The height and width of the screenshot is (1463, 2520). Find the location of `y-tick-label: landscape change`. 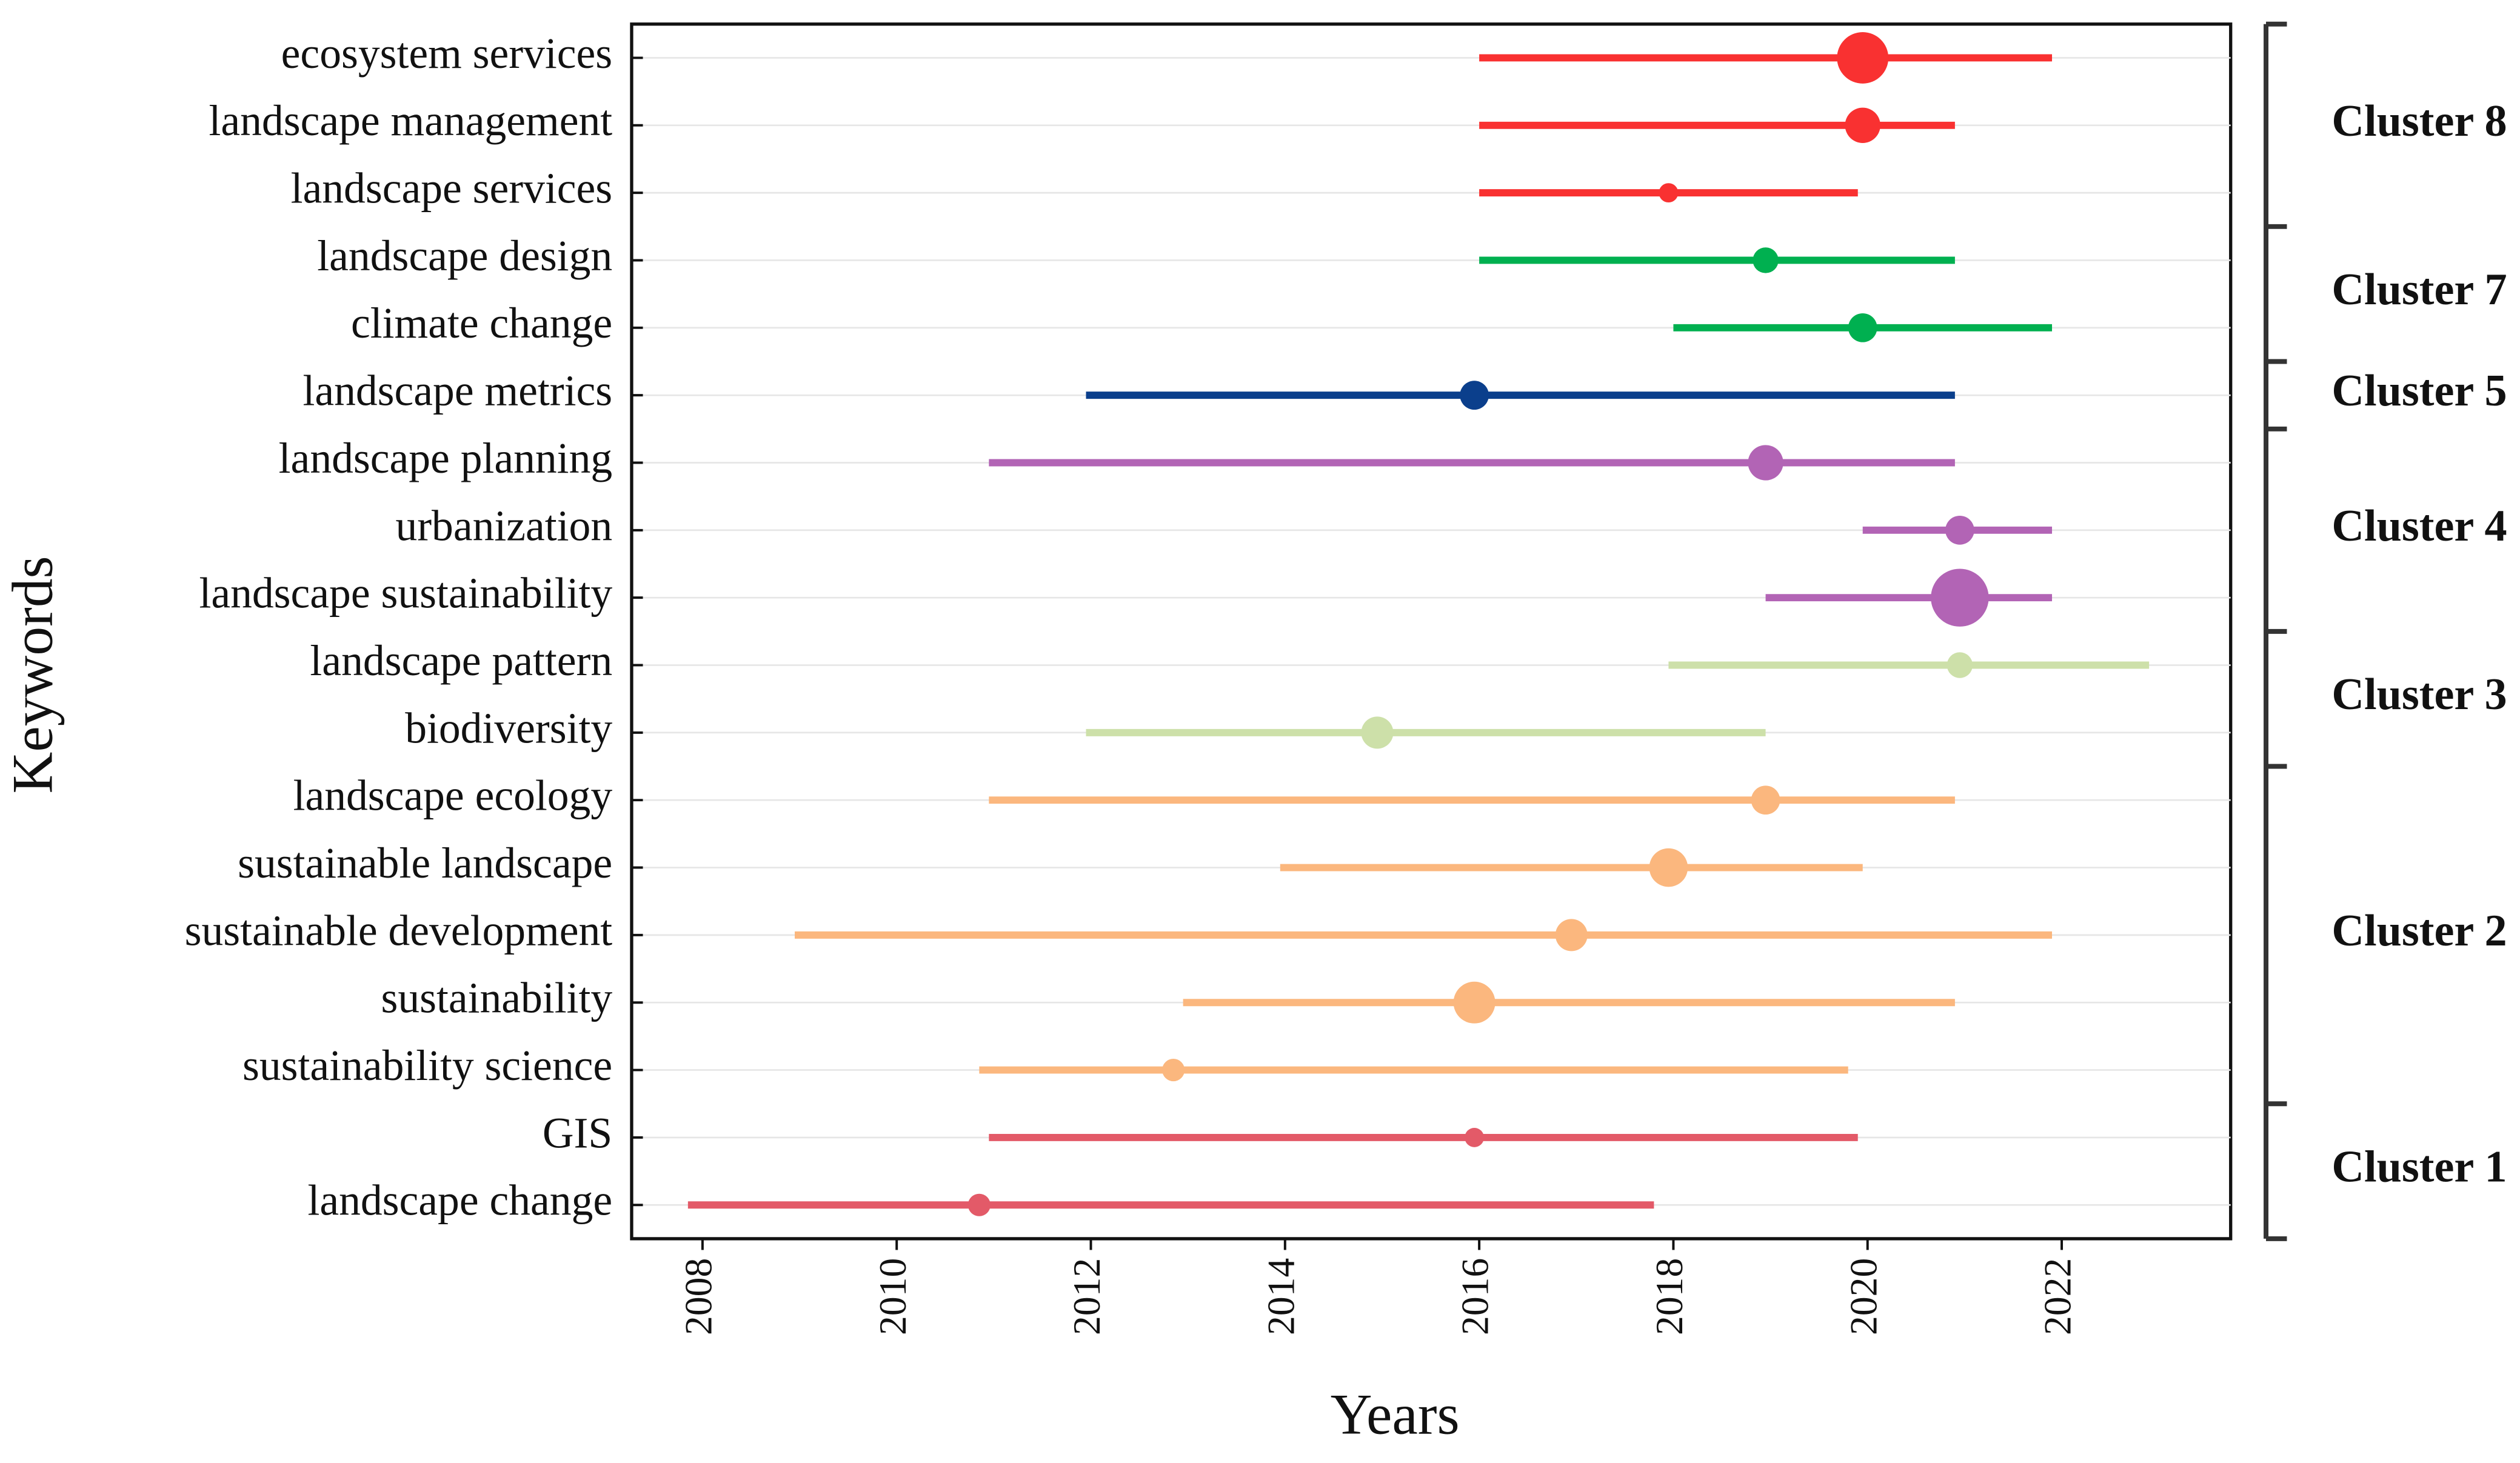

y-tick-label: landscape change is located at coordinates (459, 1201).